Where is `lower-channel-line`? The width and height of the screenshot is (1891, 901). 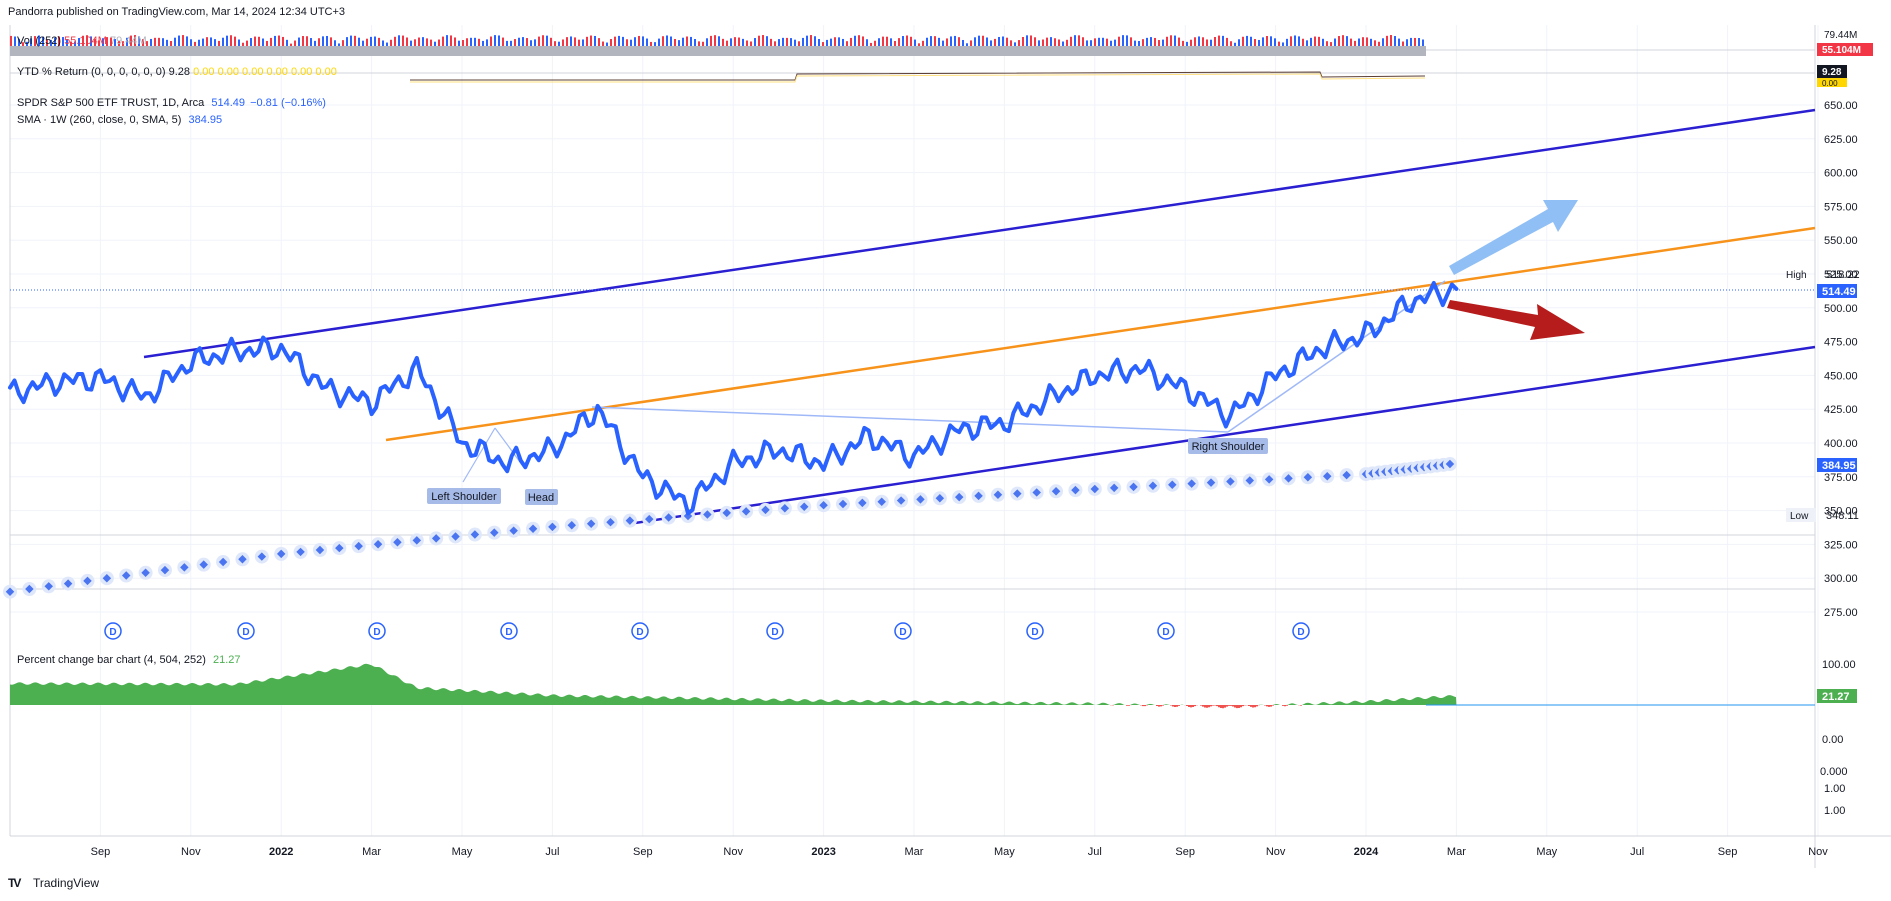
lower-channel-line is located at coordinates (1221, 435).